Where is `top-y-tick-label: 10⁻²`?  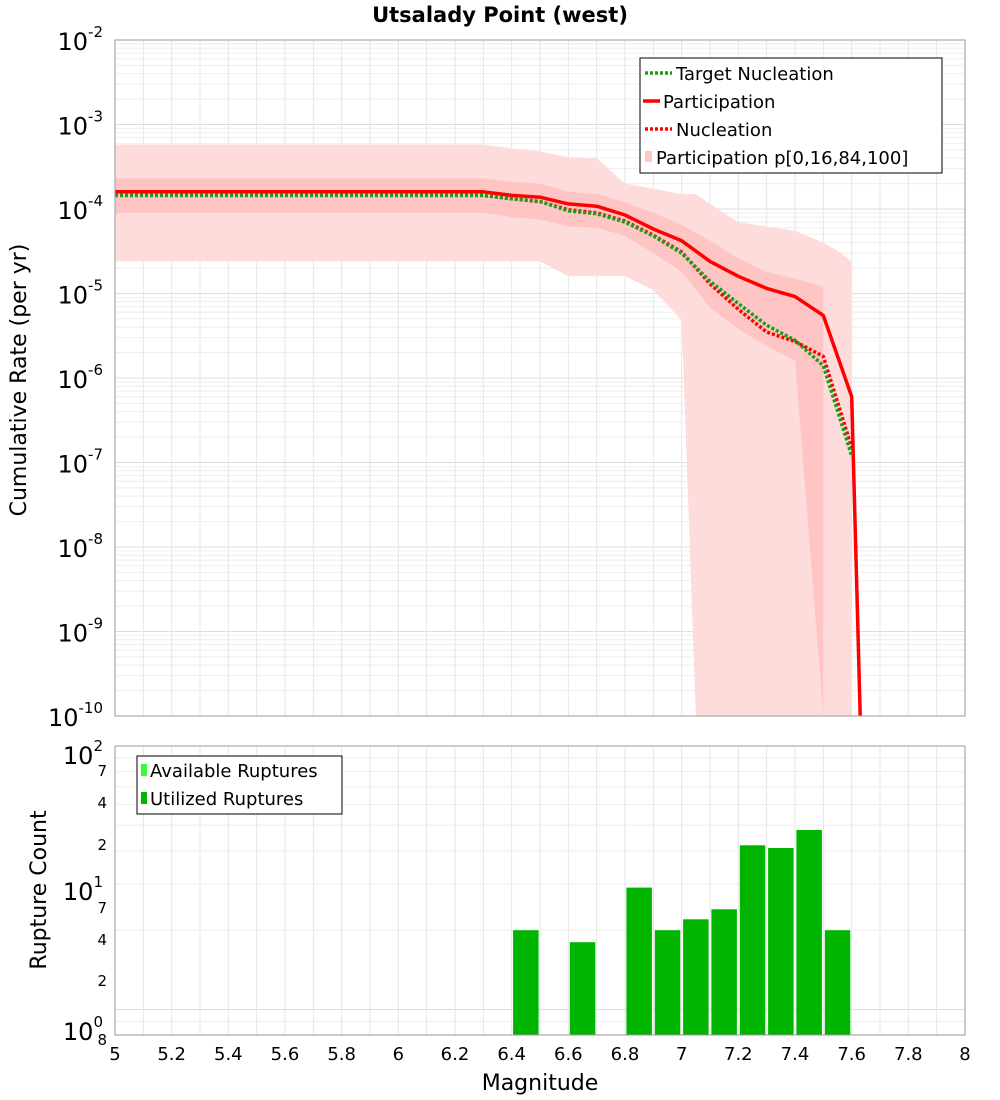 top-y-tick-label: 10⁻² is located at coordinates (80, 39).